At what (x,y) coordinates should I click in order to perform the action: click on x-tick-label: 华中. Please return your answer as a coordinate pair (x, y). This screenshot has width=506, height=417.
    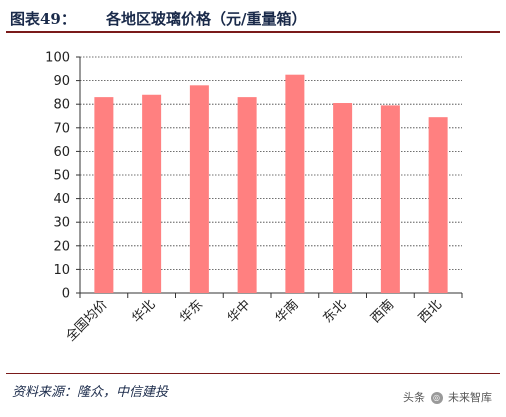
    Looking at the image, I should click on (239, 311).